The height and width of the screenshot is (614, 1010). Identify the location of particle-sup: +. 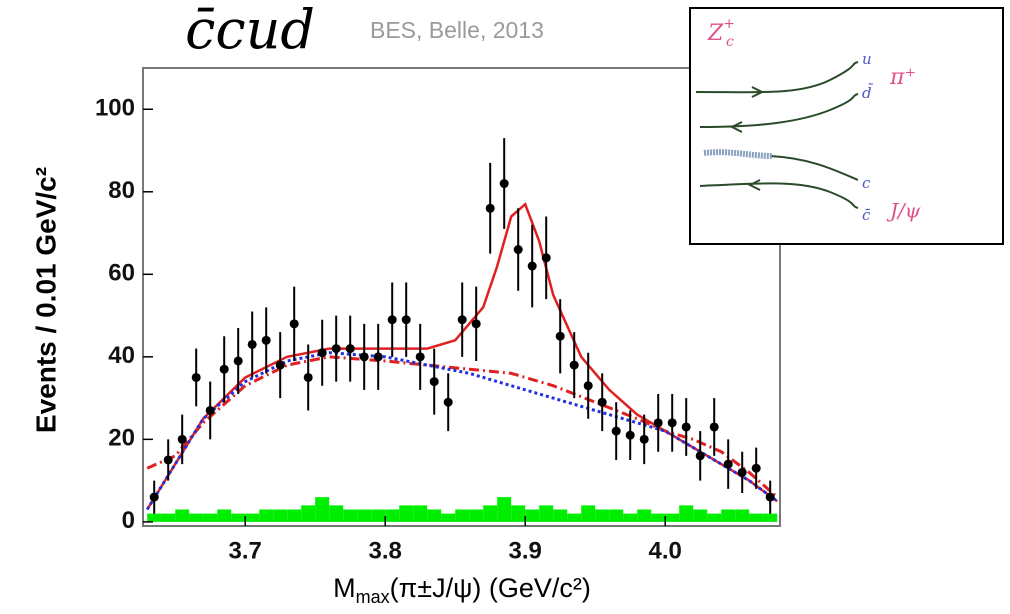
(729, 24).